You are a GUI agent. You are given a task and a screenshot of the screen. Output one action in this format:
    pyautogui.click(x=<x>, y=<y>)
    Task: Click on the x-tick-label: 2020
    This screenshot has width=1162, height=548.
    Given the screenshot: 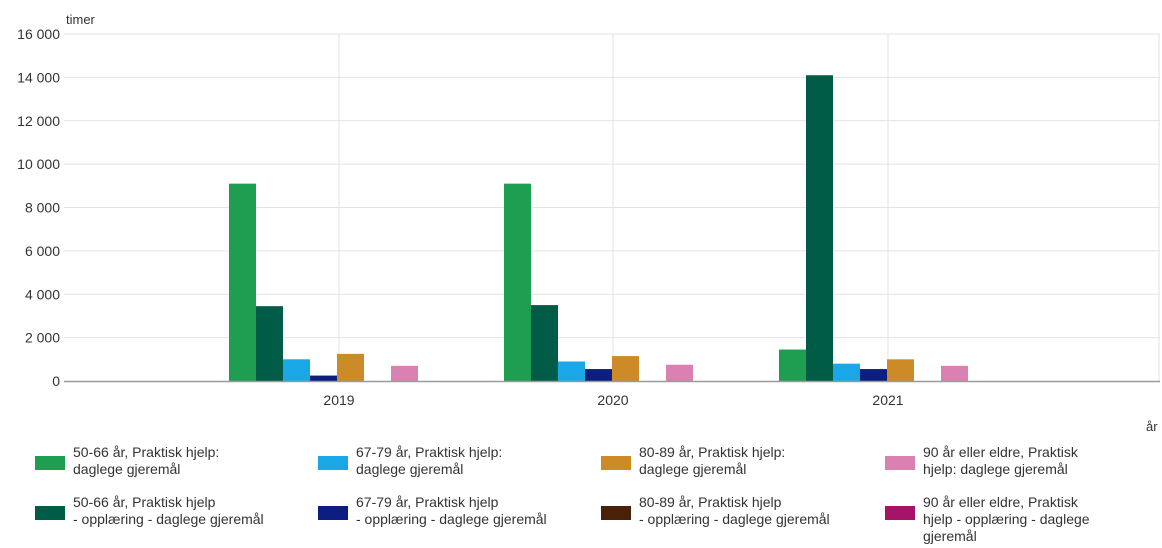 What is the action you would take?
    pyautogui.click(x=612, y=400)
    